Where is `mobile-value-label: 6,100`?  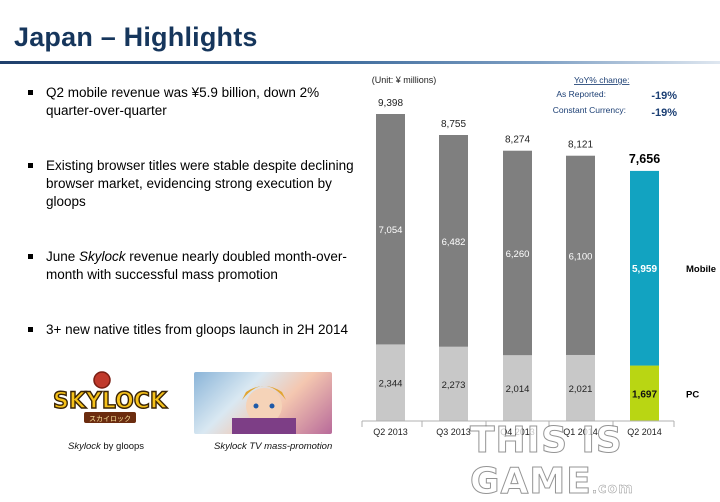
mobile-value-label: 6,100 is located at coordinates (581, 256).